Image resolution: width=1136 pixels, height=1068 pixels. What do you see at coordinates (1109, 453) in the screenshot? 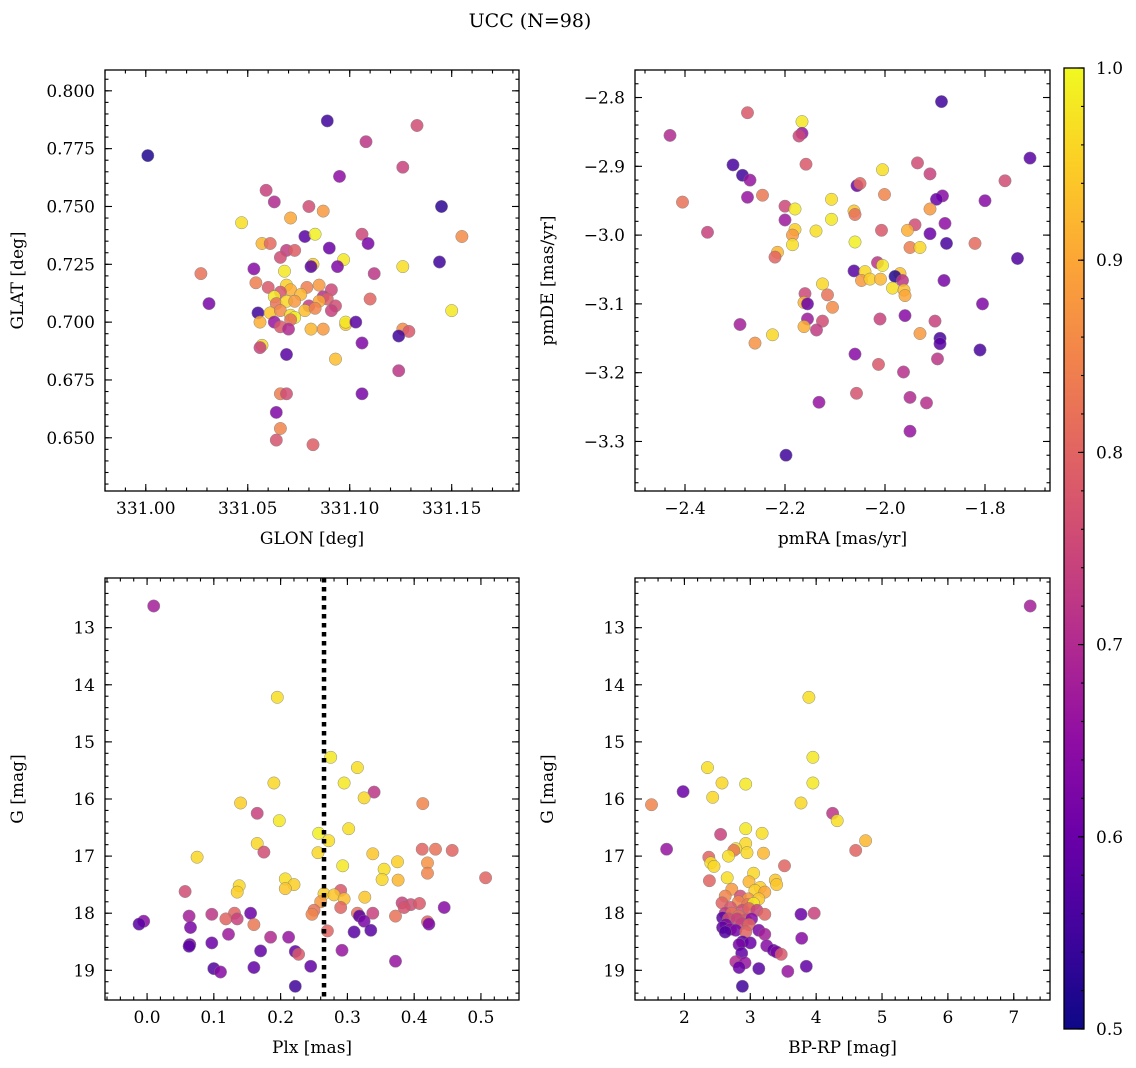
I see `colorbar-tick-label: 0.8` at bounding box center [1109, 453].